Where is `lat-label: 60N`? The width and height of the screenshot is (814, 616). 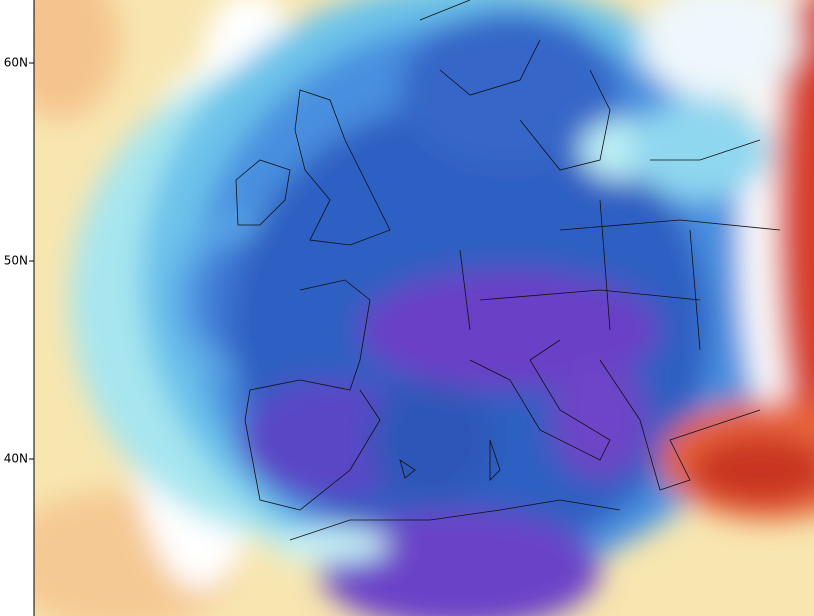
lat-label: 60N is located at coordinates (16, 63).